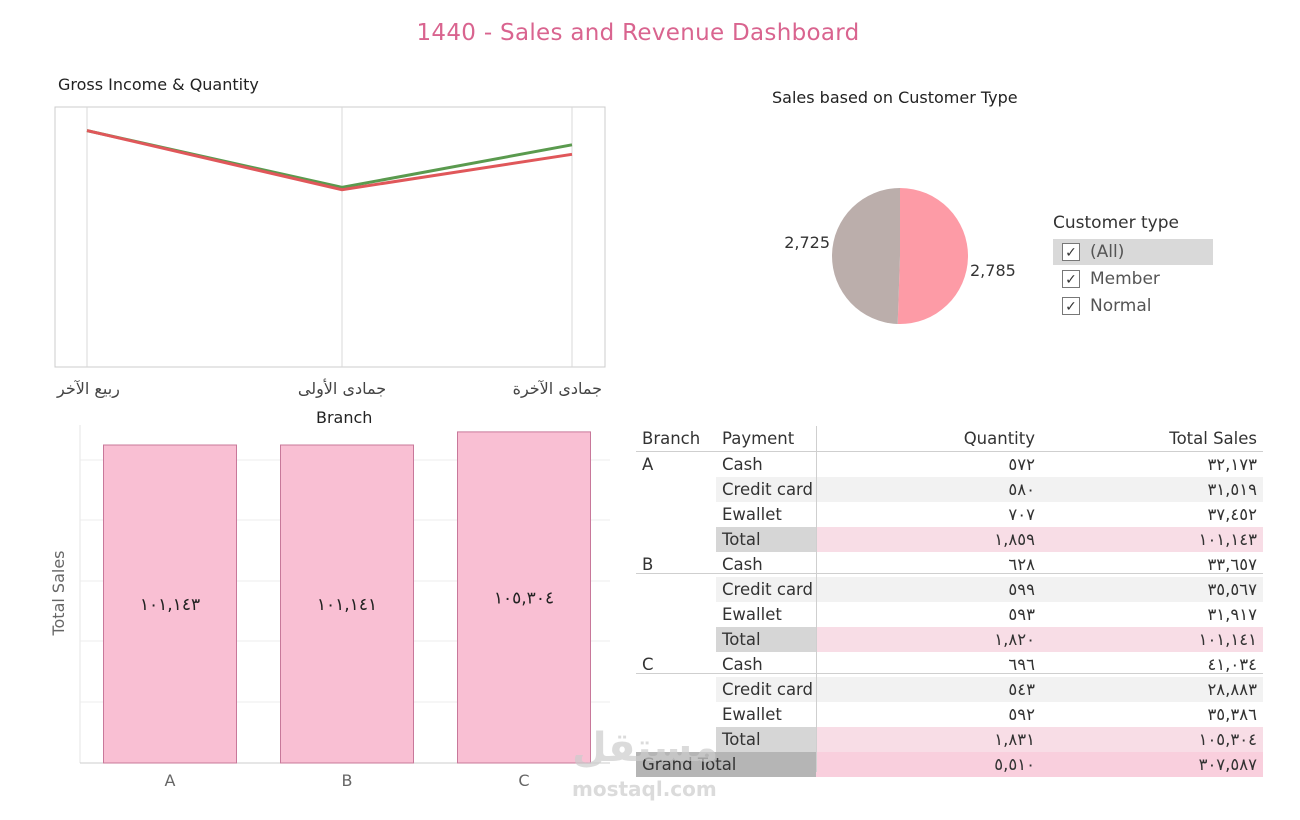  Describe the element at coordinates (1021, 514) in the screenshot. I see `quantity-cell: ٧٠٧` at that location.